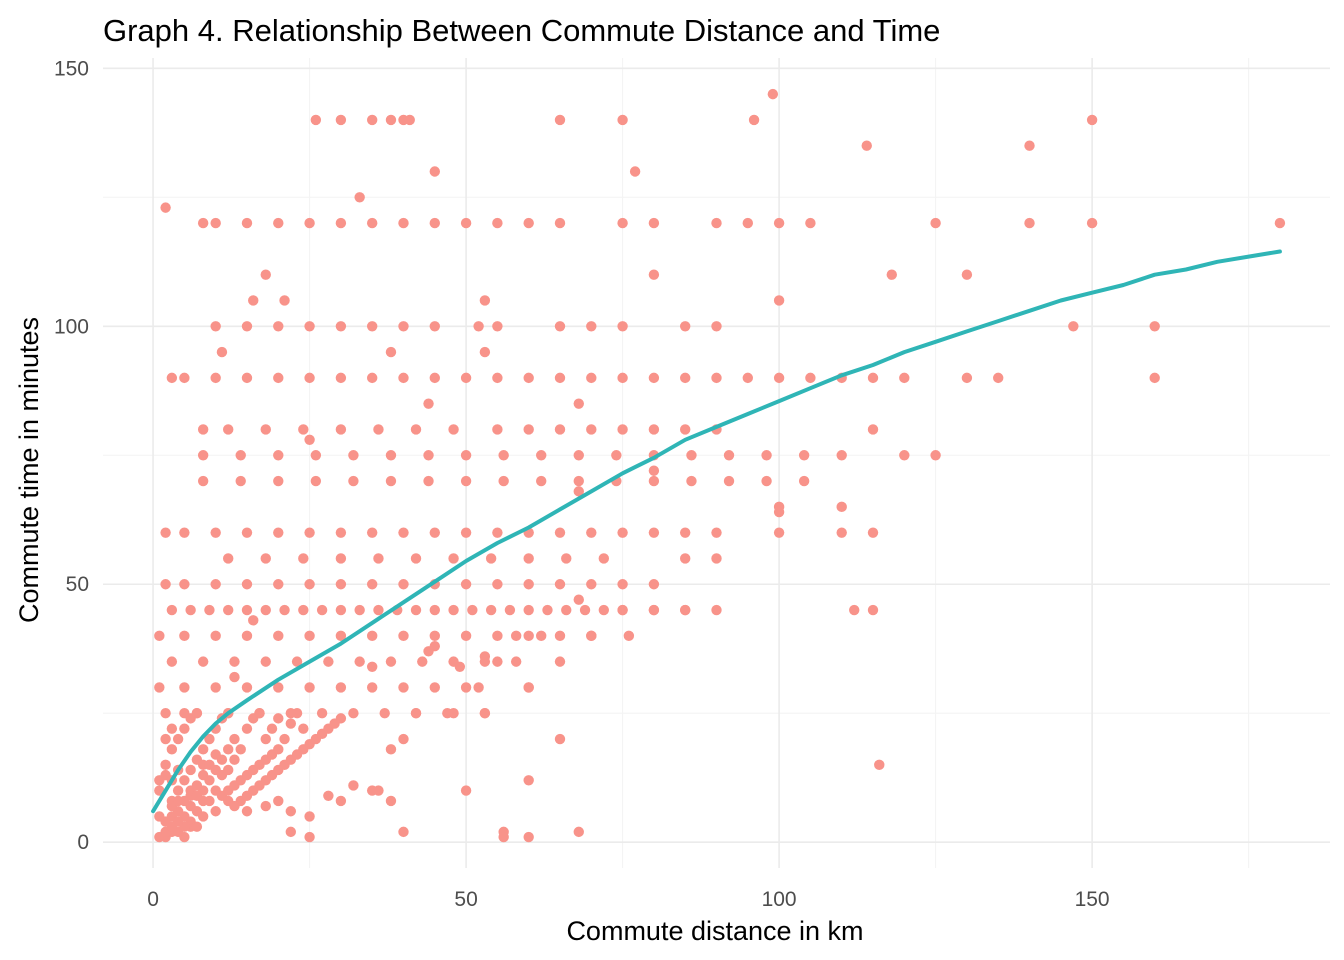 This screenshot has height=960, width=1344. I want to click on x-tick-label: 150, so click(1092, 899).